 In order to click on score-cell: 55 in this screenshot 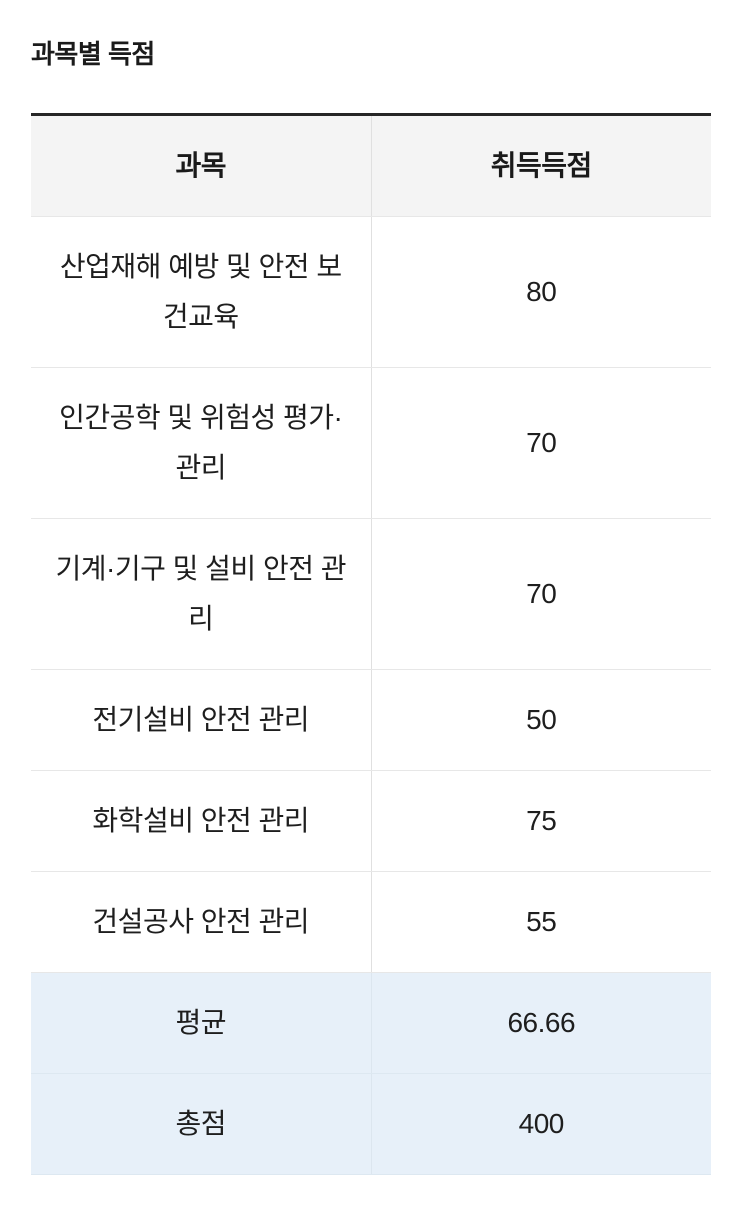, I will do `click(541, 922)`.